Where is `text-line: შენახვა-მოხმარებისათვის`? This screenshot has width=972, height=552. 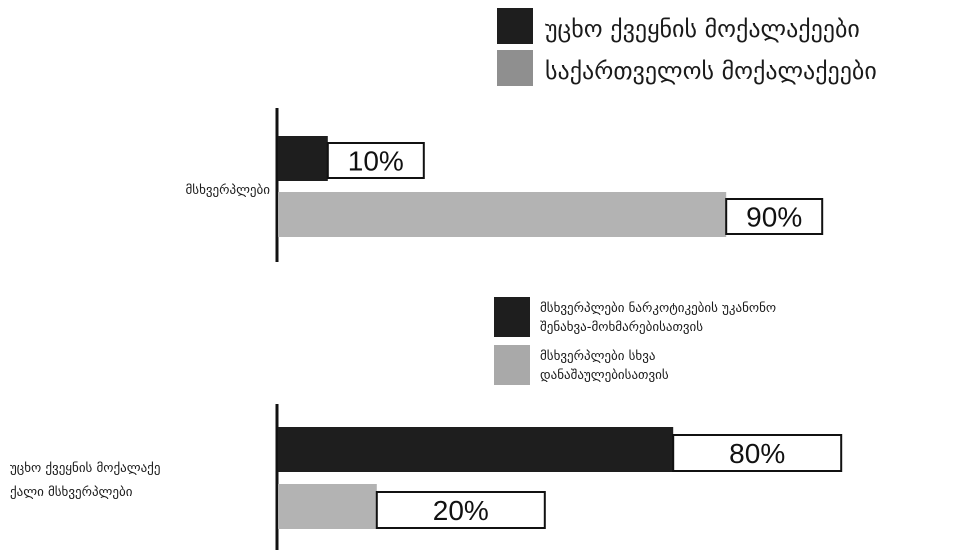 text-line: შენახვა-მოხმარებისათვის is located at coordinates (621, 327).